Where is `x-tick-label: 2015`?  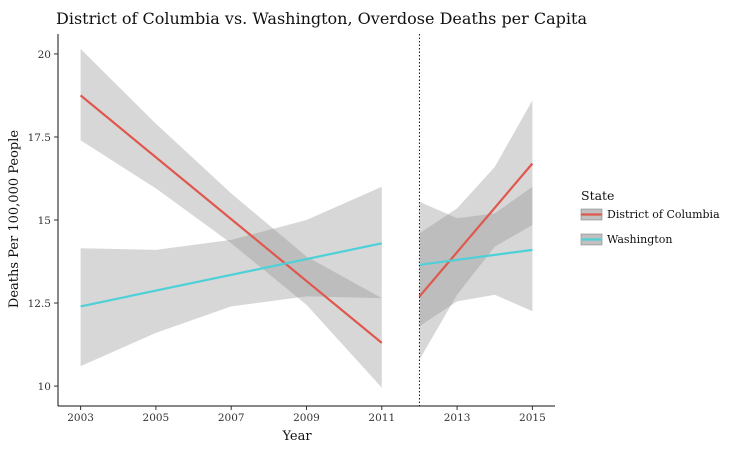 x-tick-label: 2015 is located at coordinates (532, 418).